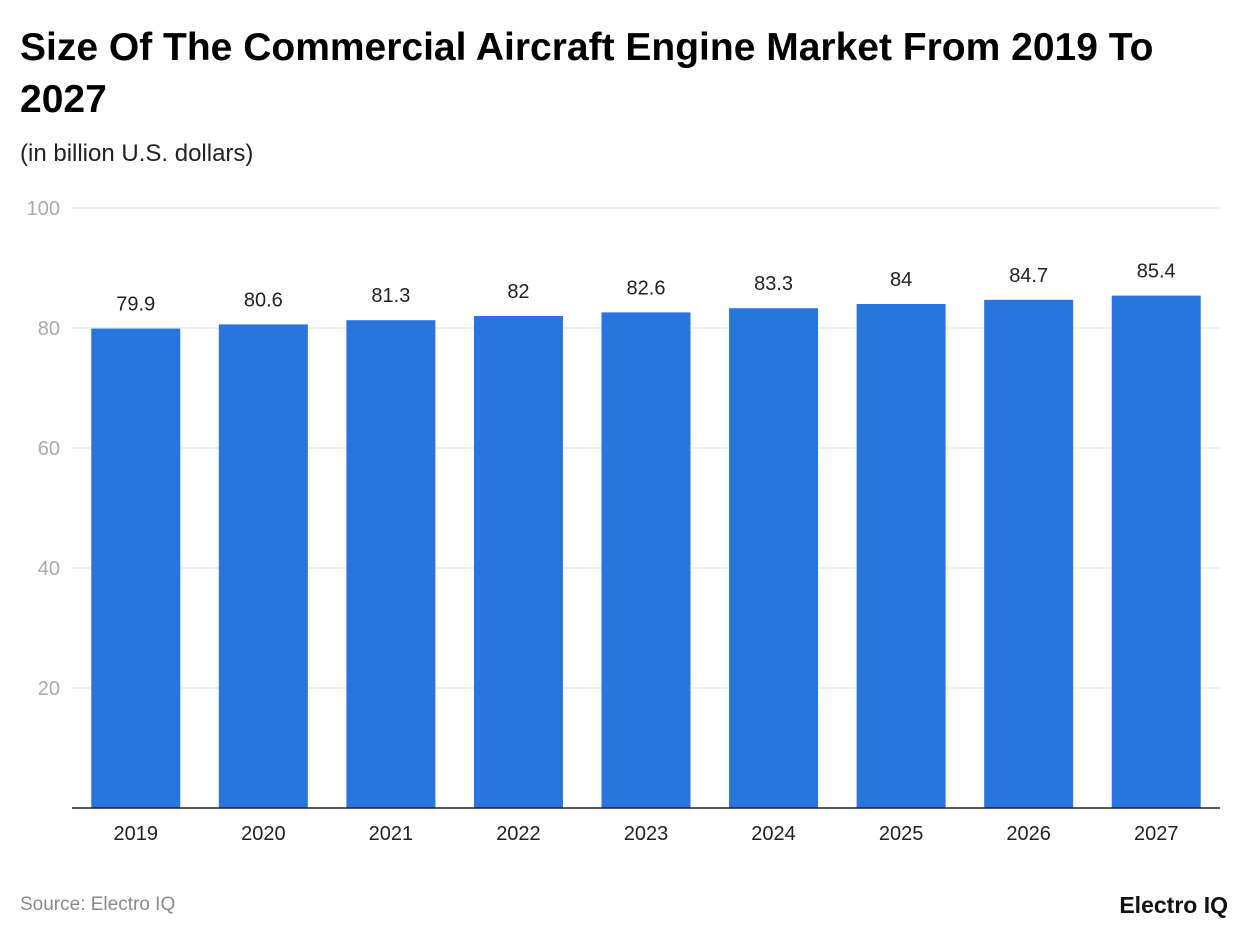 Image resolution: width=1240 pixels, height=938 pixels. Describe the element at coordinates (1156, 272) in the screenshot. I see `data-label: 85.4` at that location.